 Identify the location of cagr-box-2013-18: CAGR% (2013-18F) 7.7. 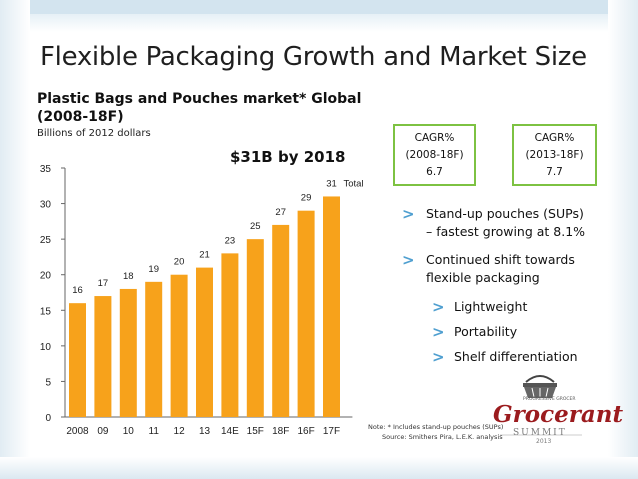
(554, 155).